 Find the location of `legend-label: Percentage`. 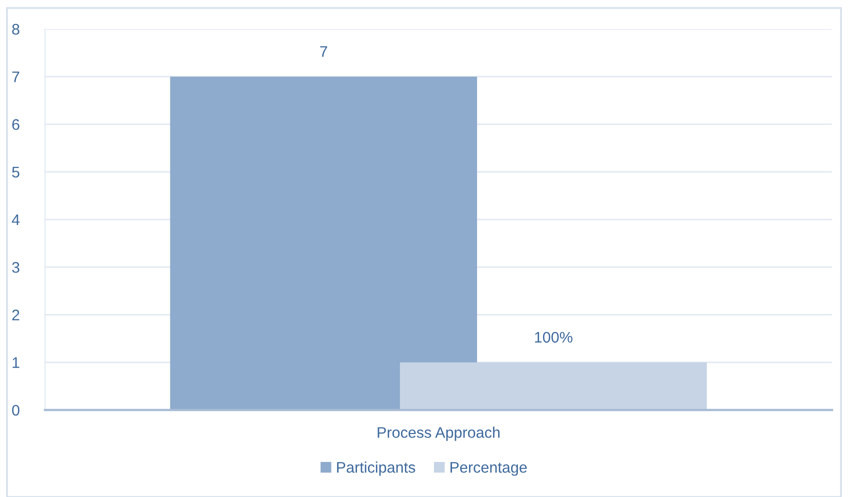

legend-label: Percentage is located at coordinates (488, 469).